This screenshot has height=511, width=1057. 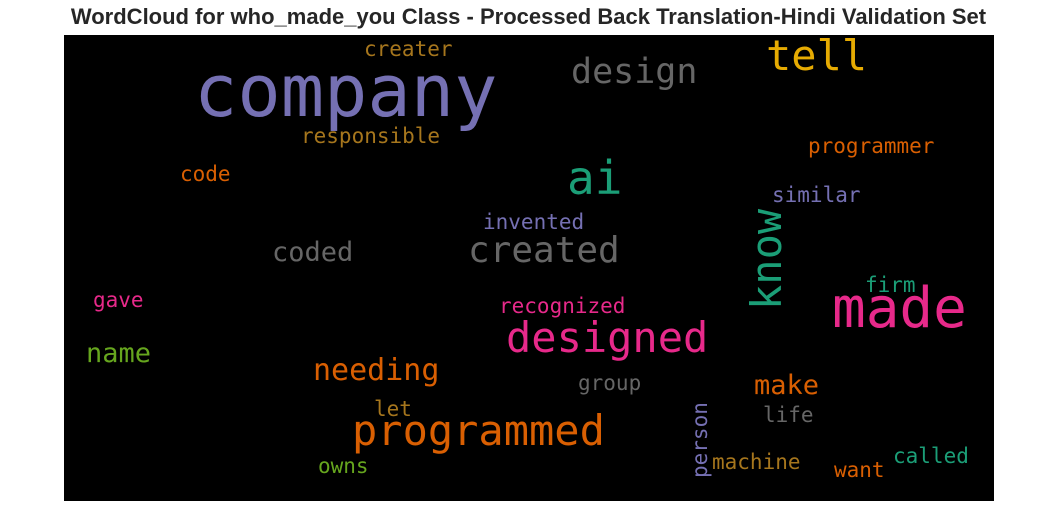 I want to click on word-created: created, so click(x=544, y=250).